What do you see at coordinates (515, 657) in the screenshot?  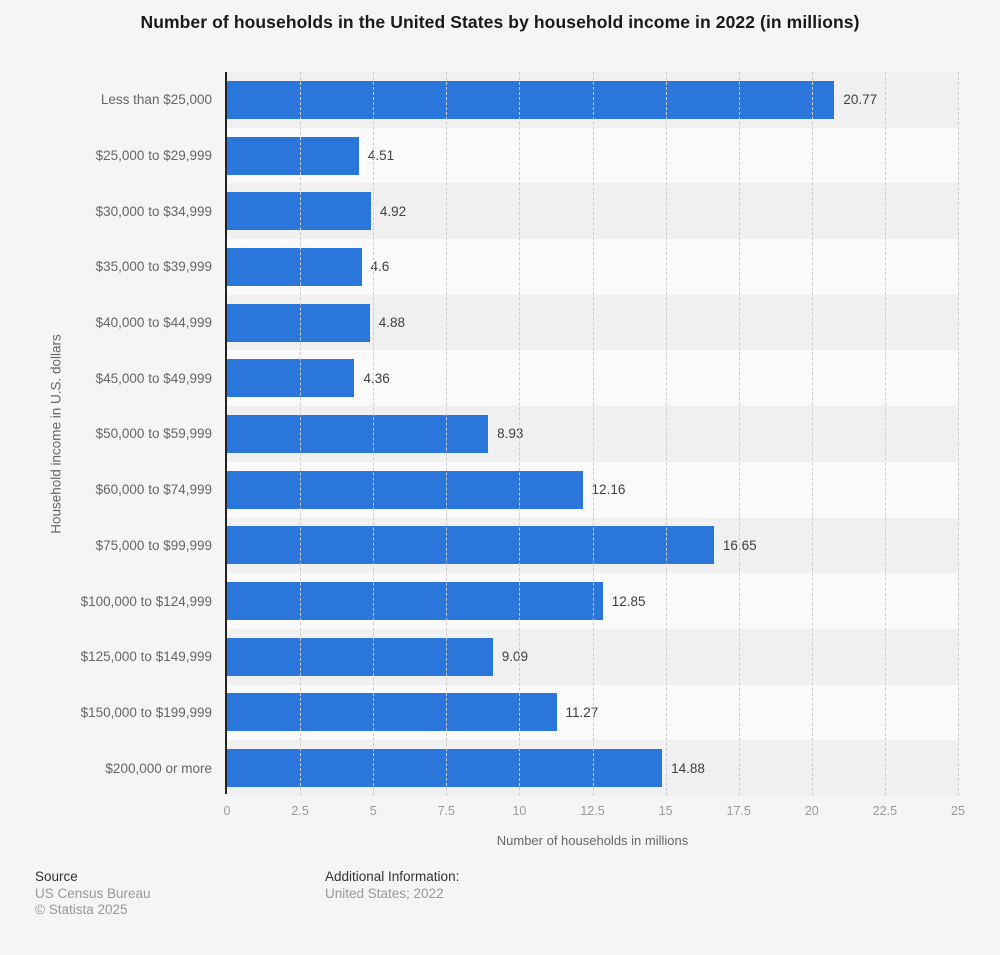 I see `bar-value-label: 9.09` at bounding box center [515, 657].